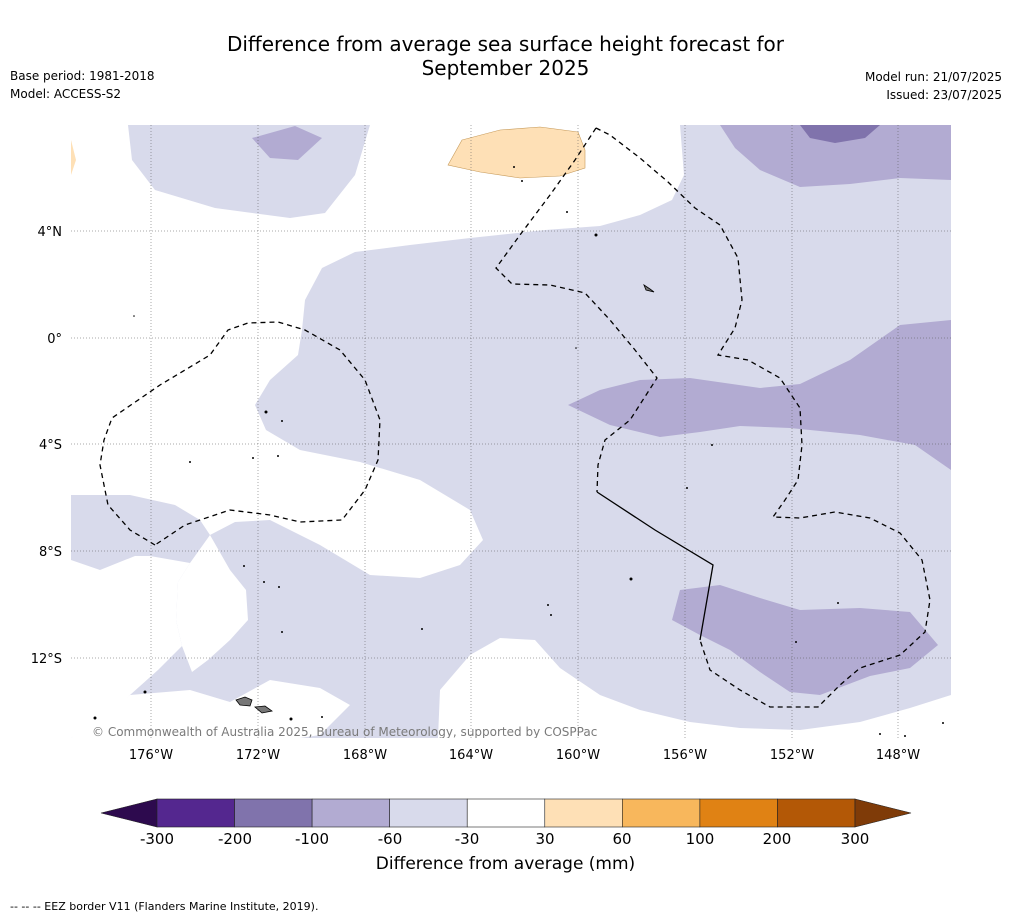  What do you see at coordinates (655, 566) in the screenshot?
I see `maritime-boundary` at bounding box center [655, 566].